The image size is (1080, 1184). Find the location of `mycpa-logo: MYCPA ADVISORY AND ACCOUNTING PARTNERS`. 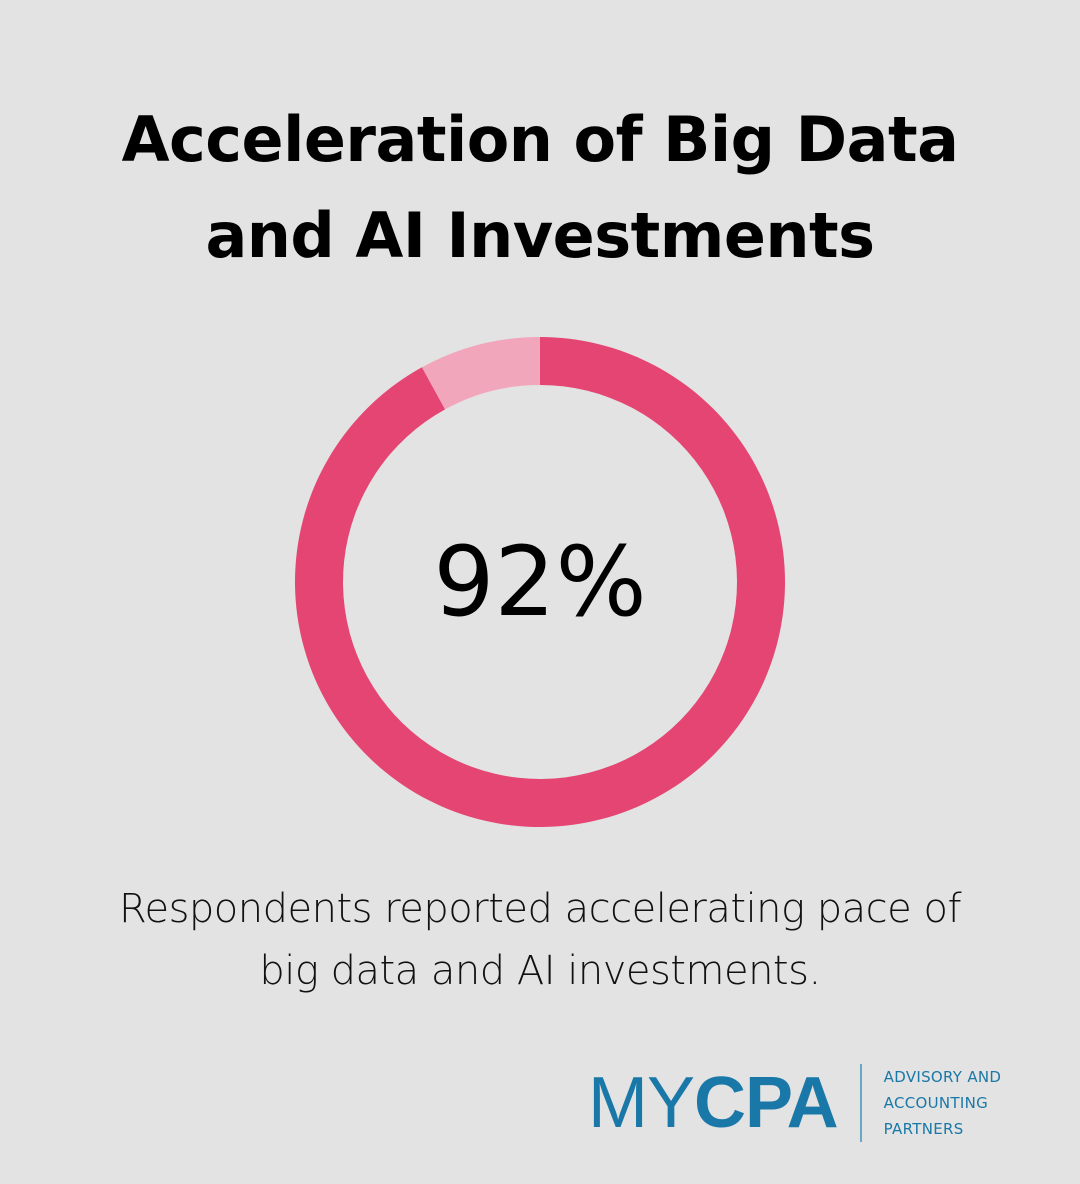

mycpa-logo: MYCPA ADVISORY AND ACCOUNTING PARTNERS is located at coordinates (794, 1103).